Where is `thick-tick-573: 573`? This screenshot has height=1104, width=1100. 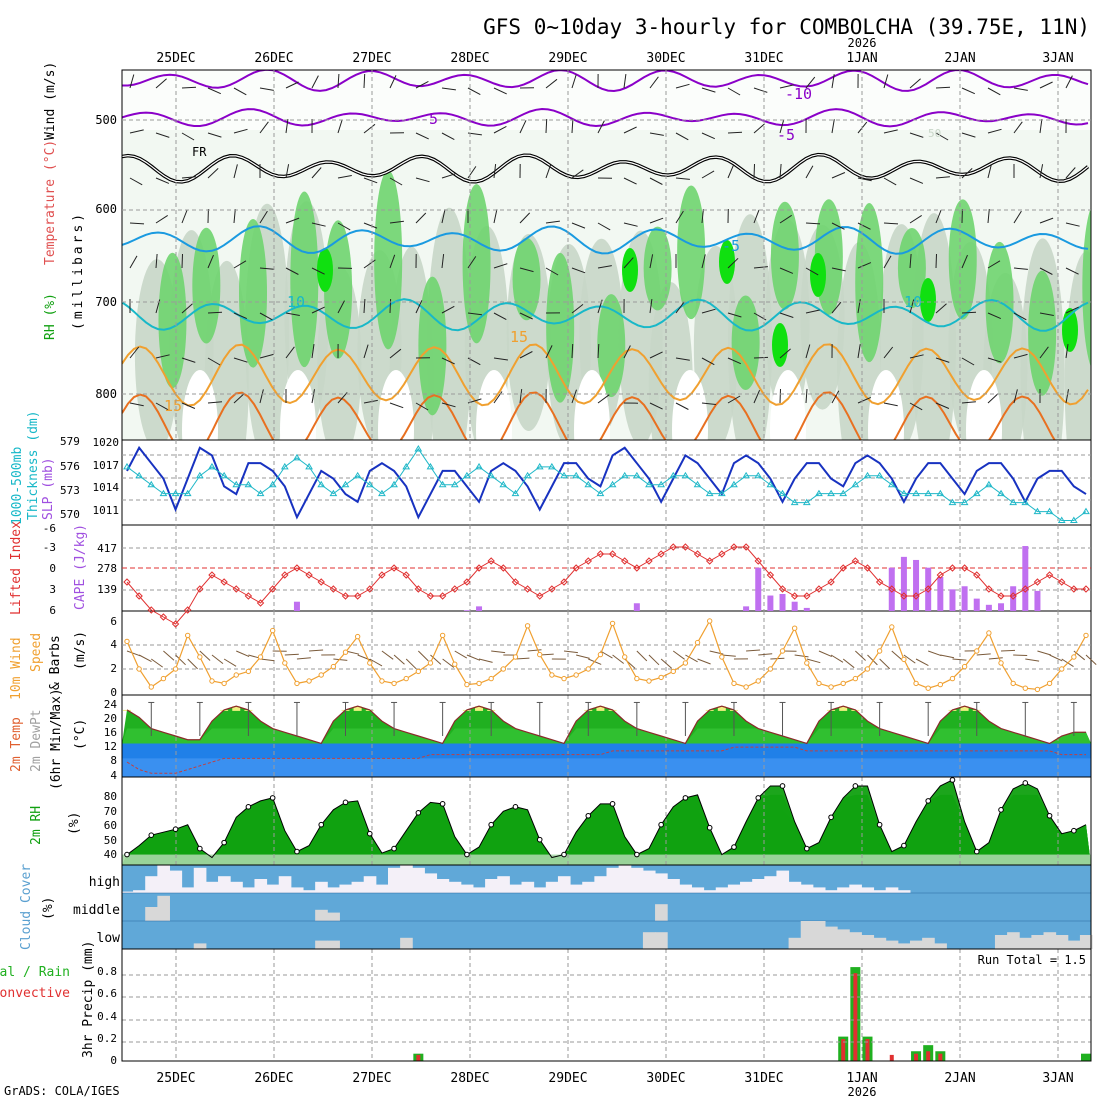
thick-tick-573: 573 is located at coordinates (70, 490).